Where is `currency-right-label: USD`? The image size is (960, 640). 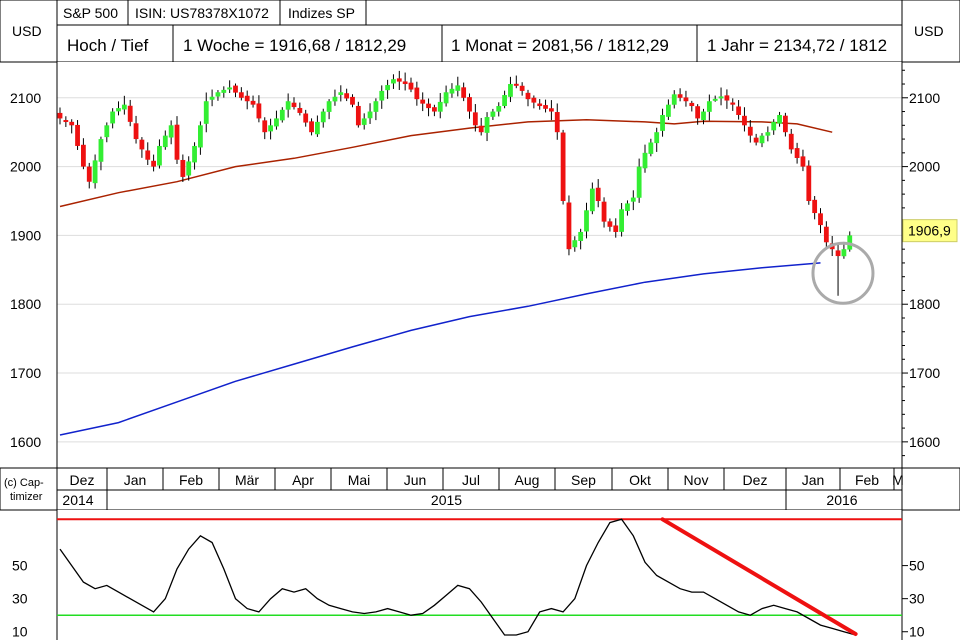 currency-right-label: USD is located at coordinates (929, 31).